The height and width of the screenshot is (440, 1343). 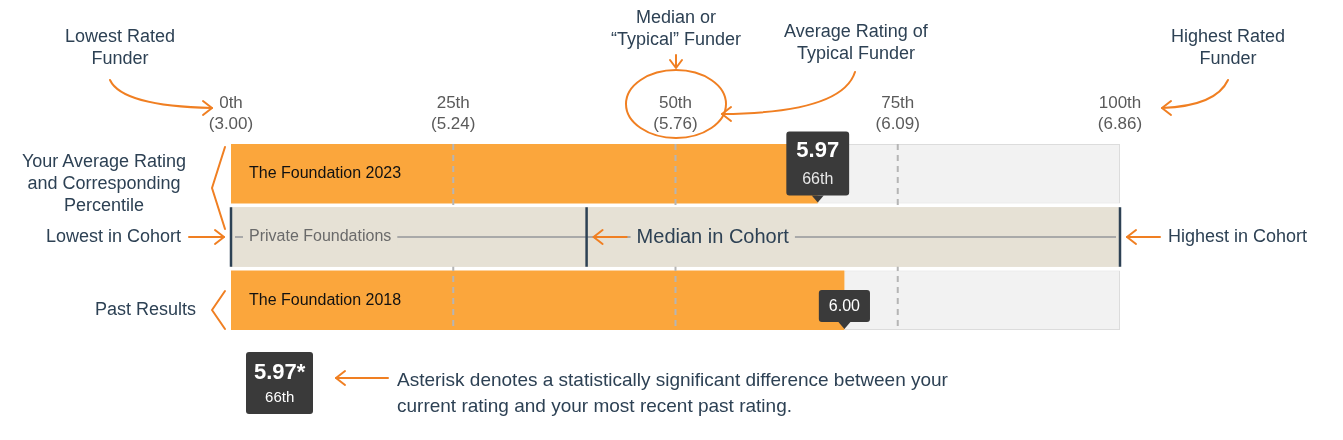 What do you see at coordinates (280, 381) in the screenshot?
I see `text: 5.97* 66th` at bounding box center [280, 381].